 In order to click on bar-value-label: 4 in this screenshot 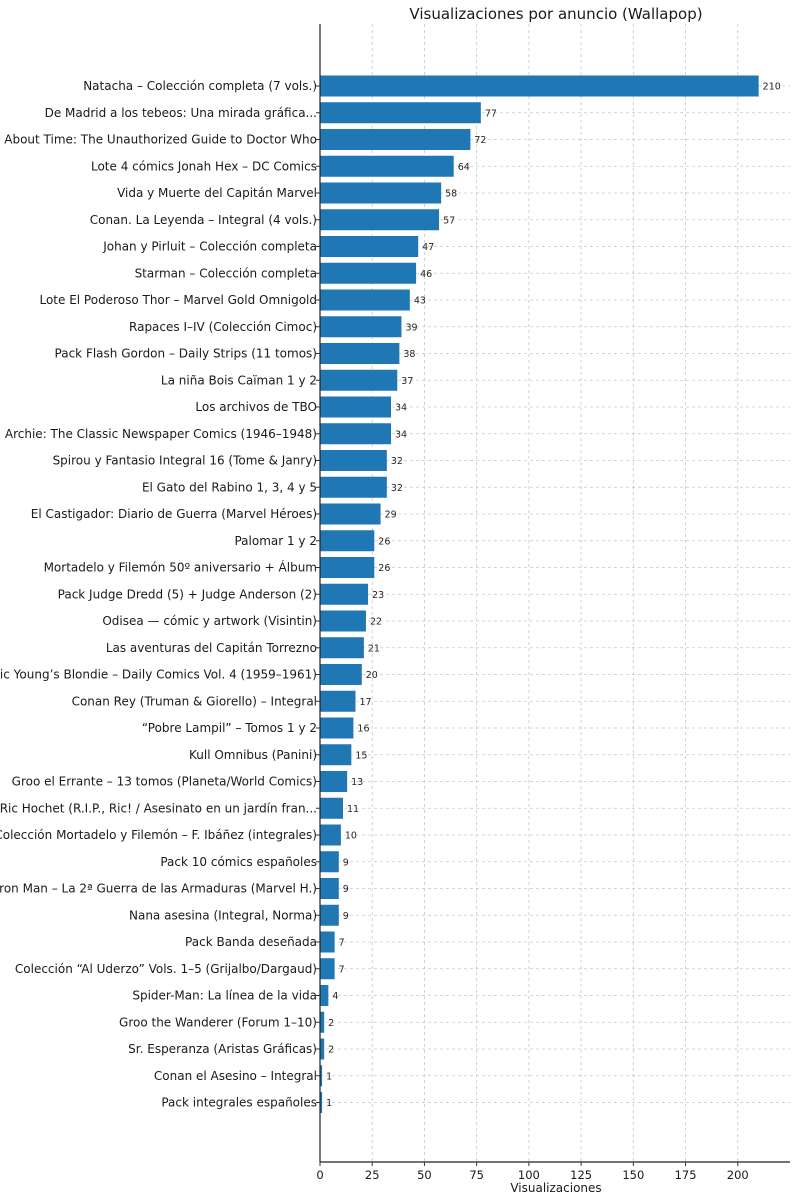, I will do `click(335, 996)`.